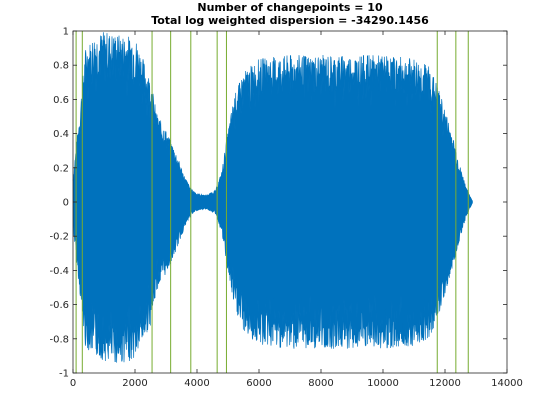  I want to click on x-tick-label: 12000, so click(445, 383).